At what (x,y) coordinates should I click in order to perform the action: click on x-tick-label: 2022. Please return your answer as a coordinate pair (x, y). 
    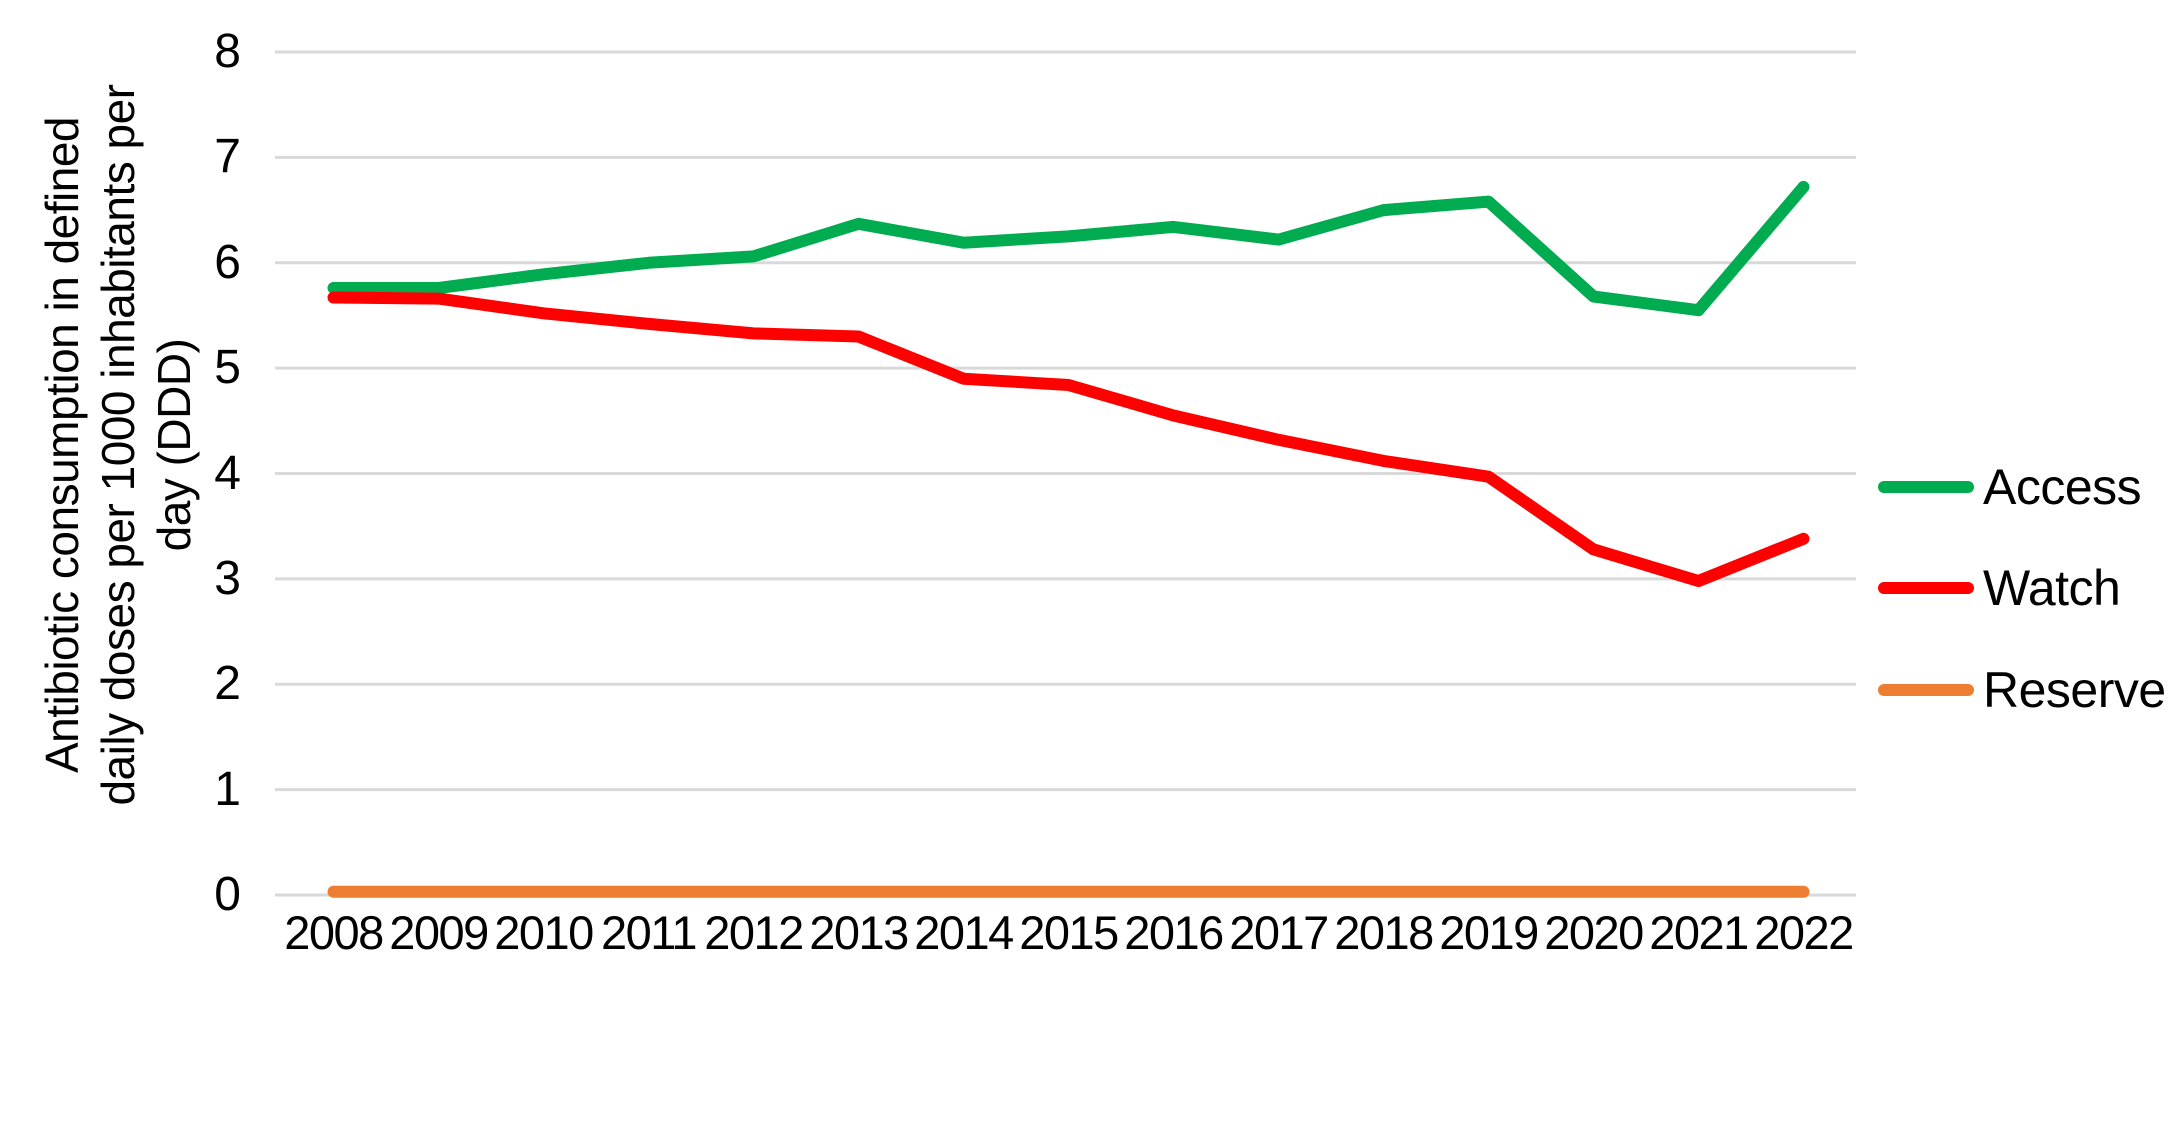
    Looking at the image, I should click on (1804, 932).